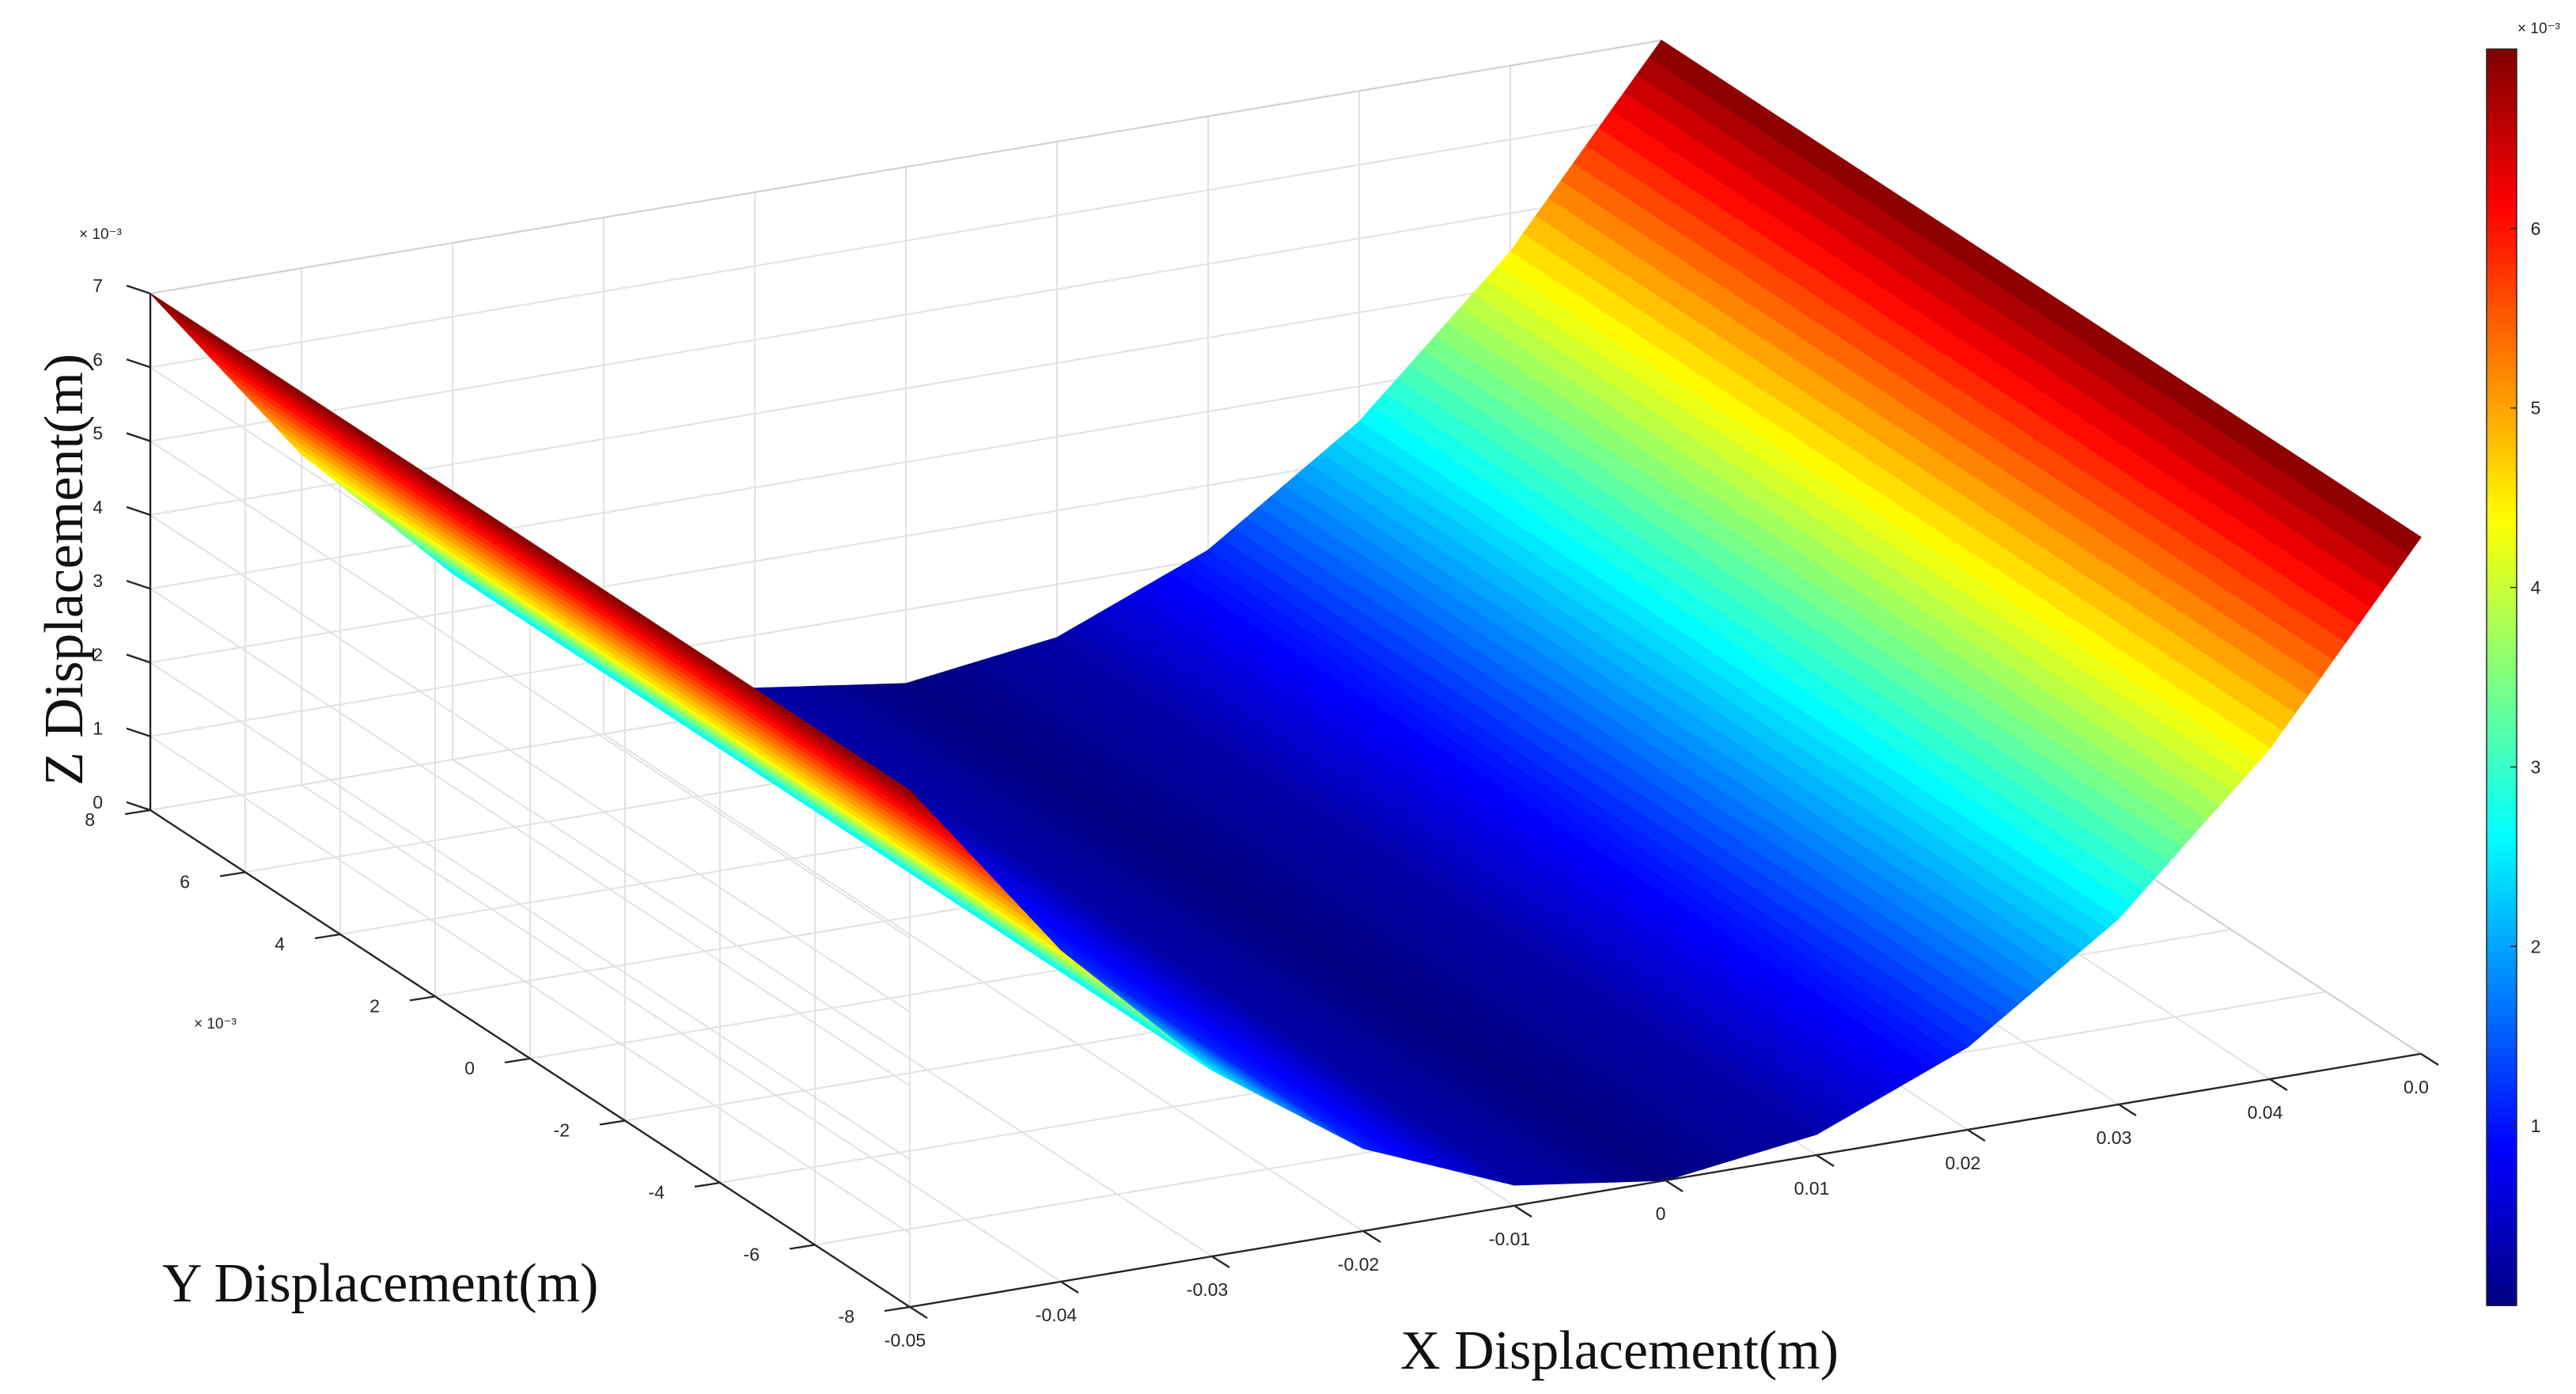  I want to click on y-axis-label: Y Displacement(m), so click(380, 1283).